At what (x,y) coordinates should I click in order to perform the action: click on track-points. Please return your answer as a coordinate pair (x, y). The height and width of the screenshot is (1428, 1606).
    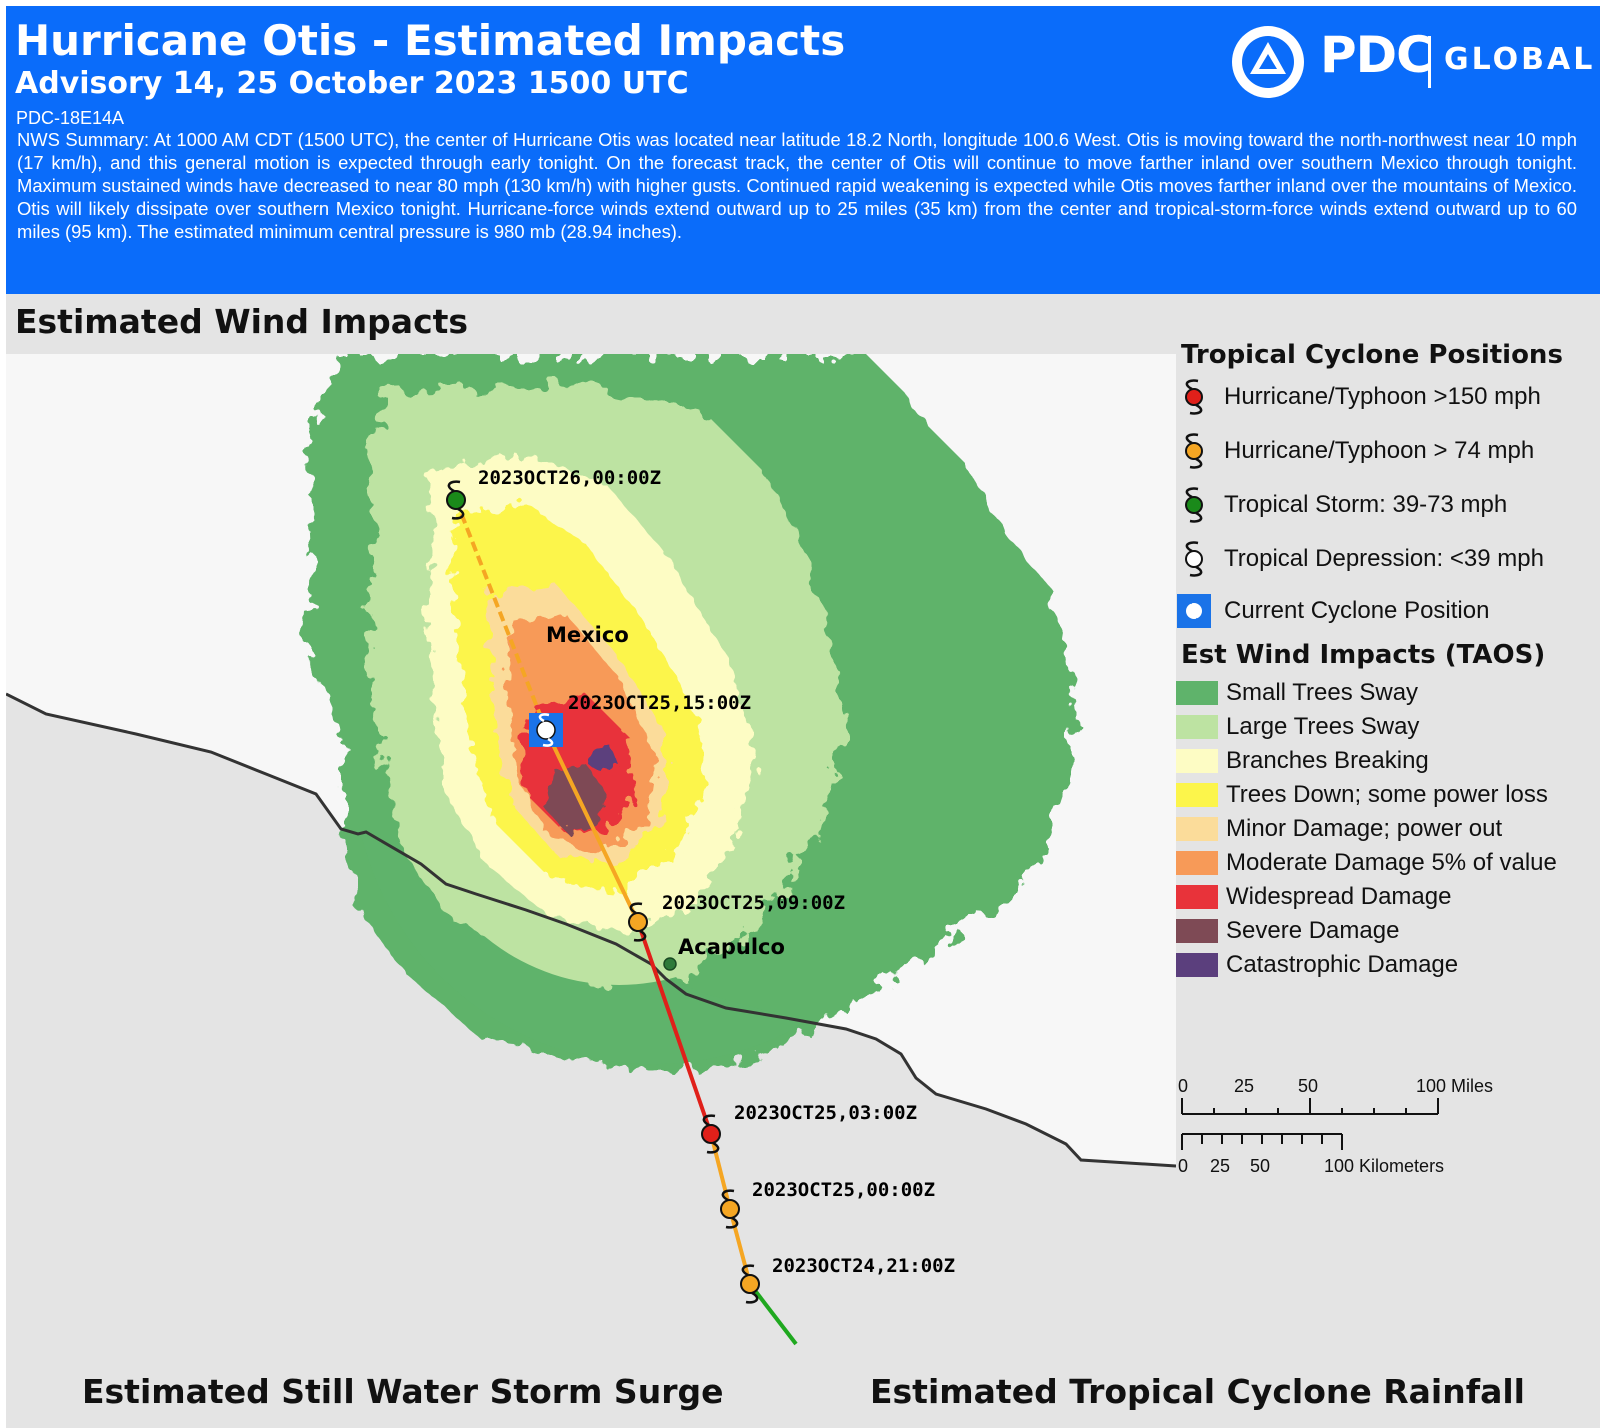
    Looking at the image, I should click on (603, 892).